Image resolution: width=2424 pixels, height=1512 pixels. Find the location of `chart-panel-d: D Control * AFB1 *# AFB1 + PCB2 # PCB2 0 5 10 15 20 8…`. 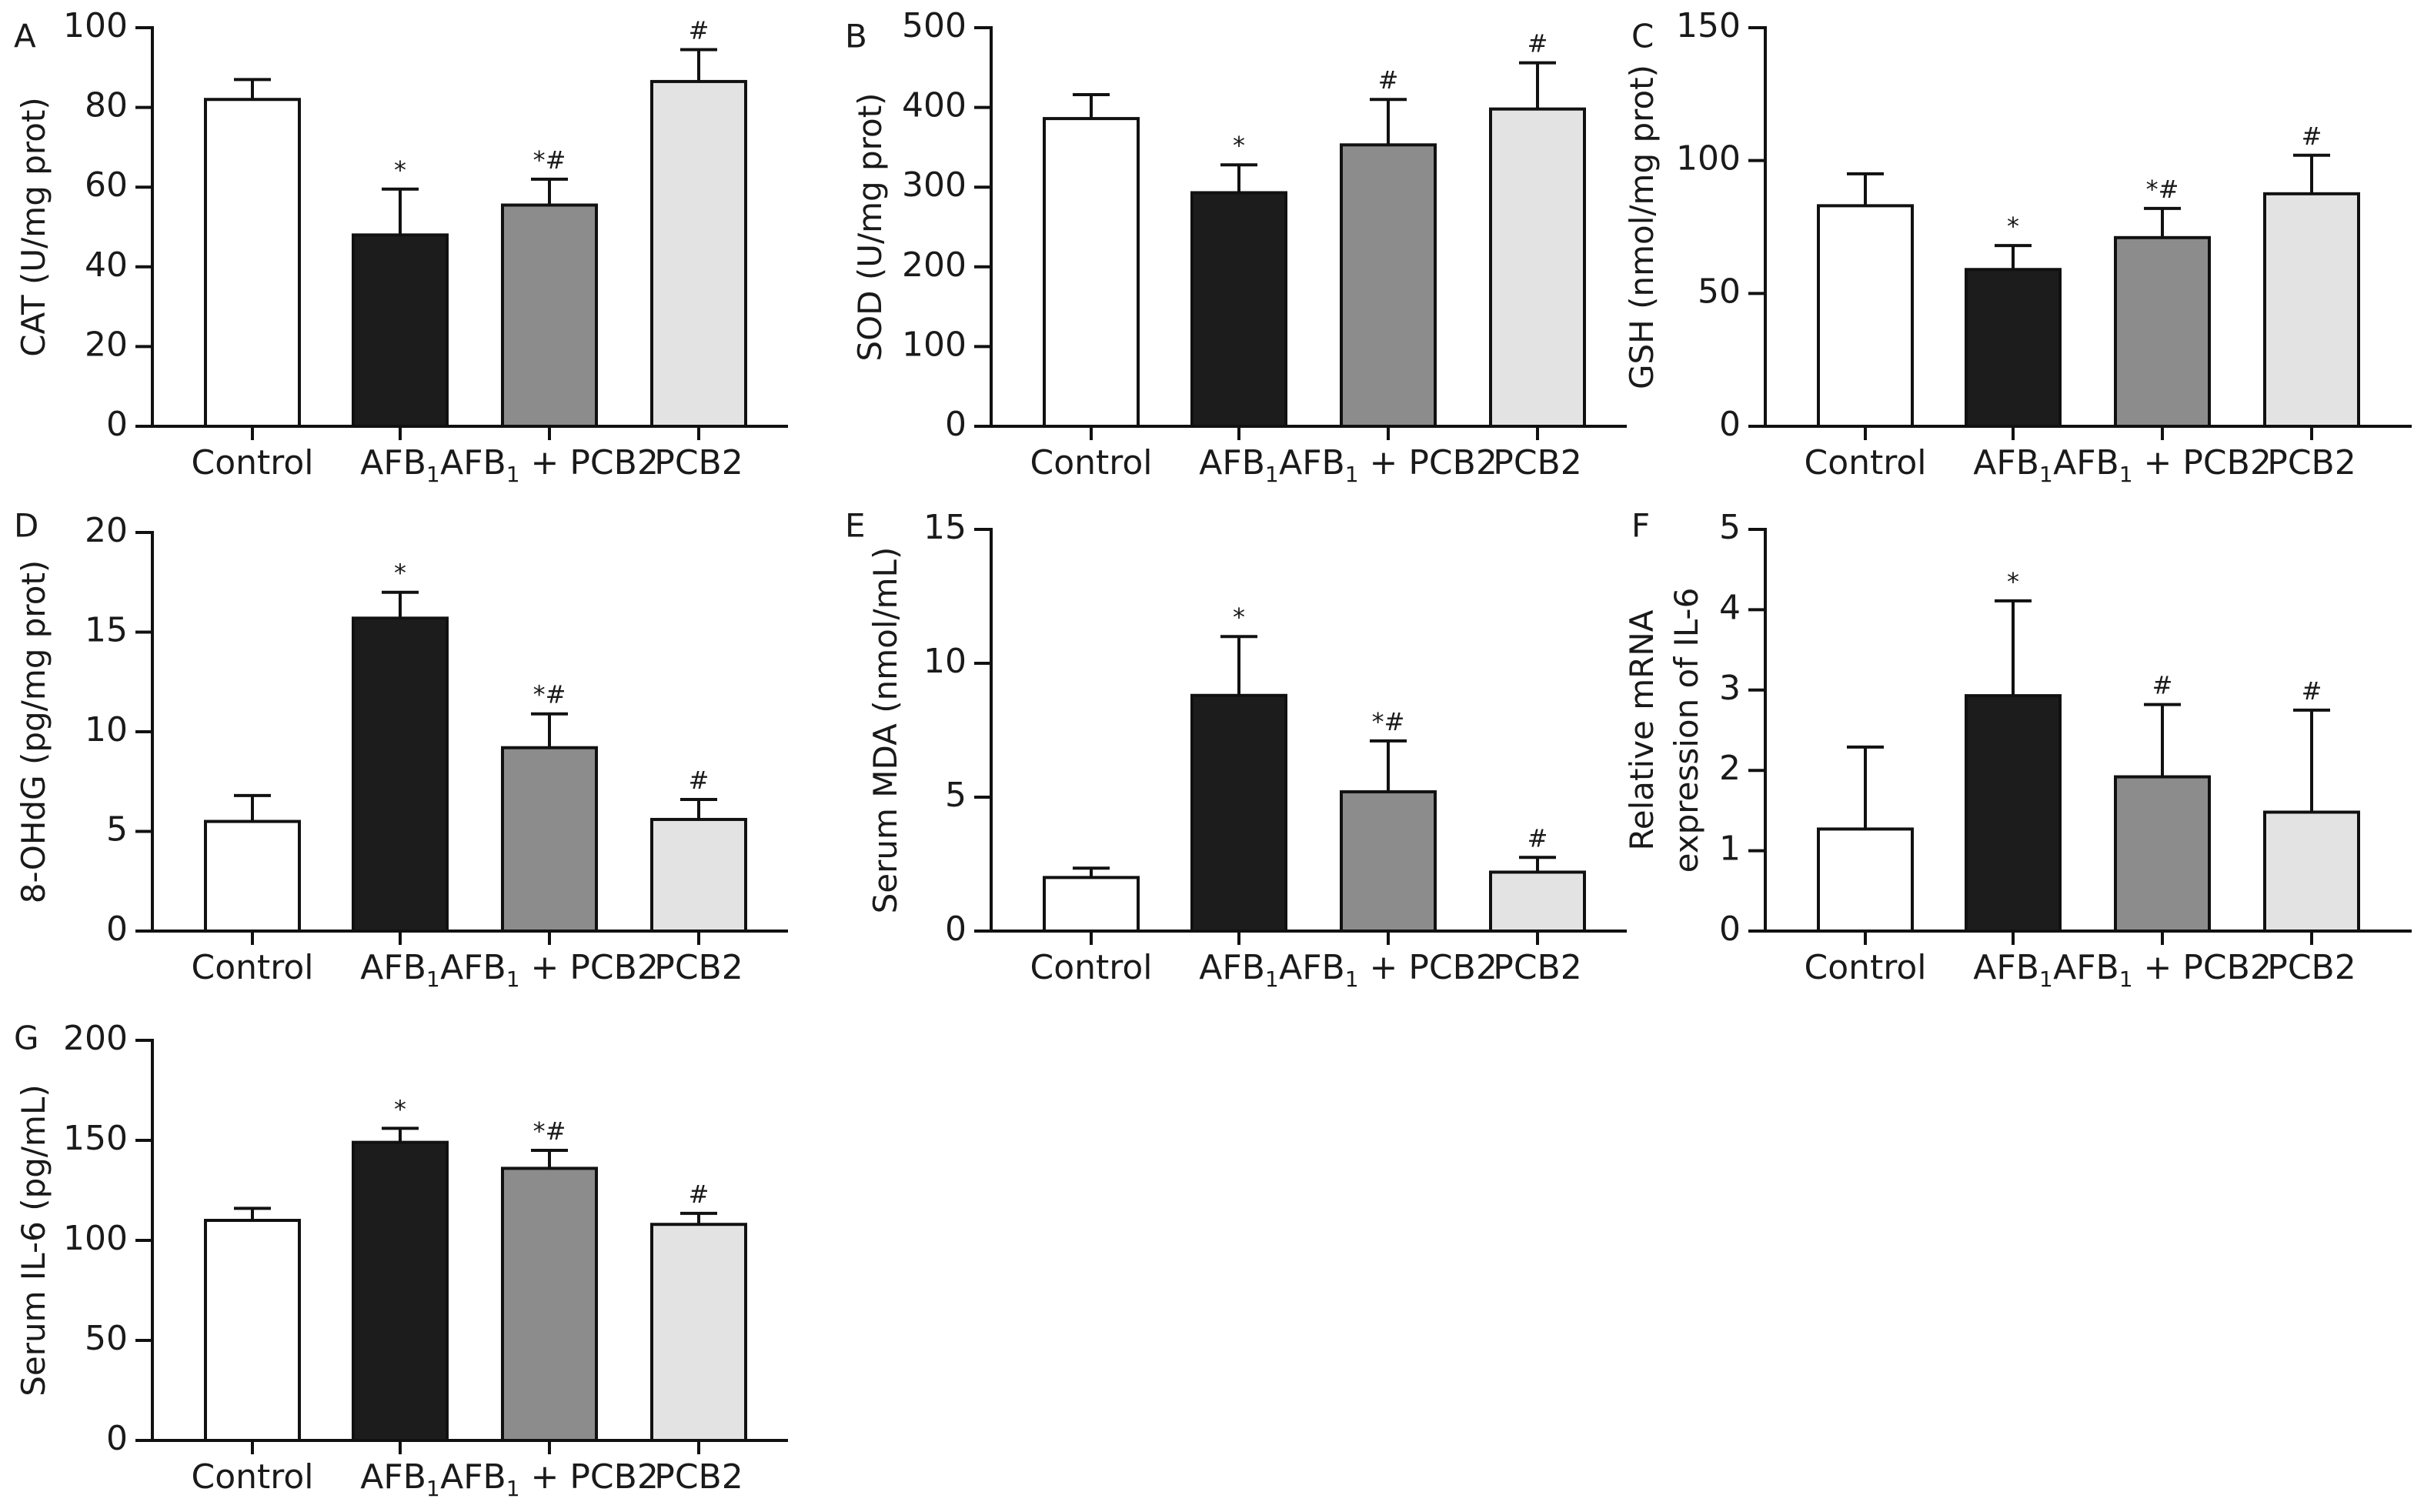

chart-panel-d: D Control * AFB1 *# AFB1 + PCB2 # PCB2 0 5 10 15 20 8… is located at coordinates (401, 749).